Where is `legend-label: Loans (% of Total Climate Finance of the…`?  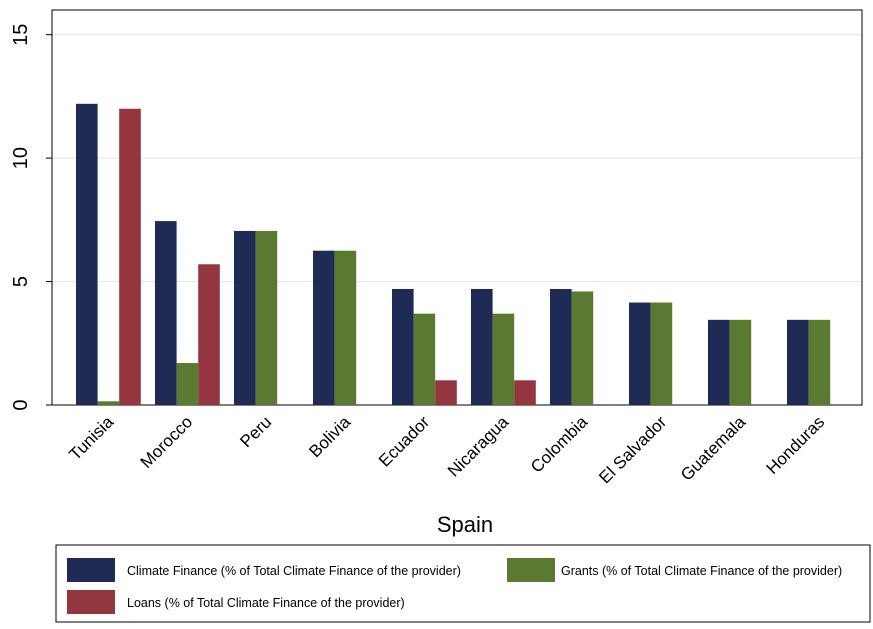
legend-label: Loans (% of Total Climate Finance of the… is located at coordinates (266, 603).